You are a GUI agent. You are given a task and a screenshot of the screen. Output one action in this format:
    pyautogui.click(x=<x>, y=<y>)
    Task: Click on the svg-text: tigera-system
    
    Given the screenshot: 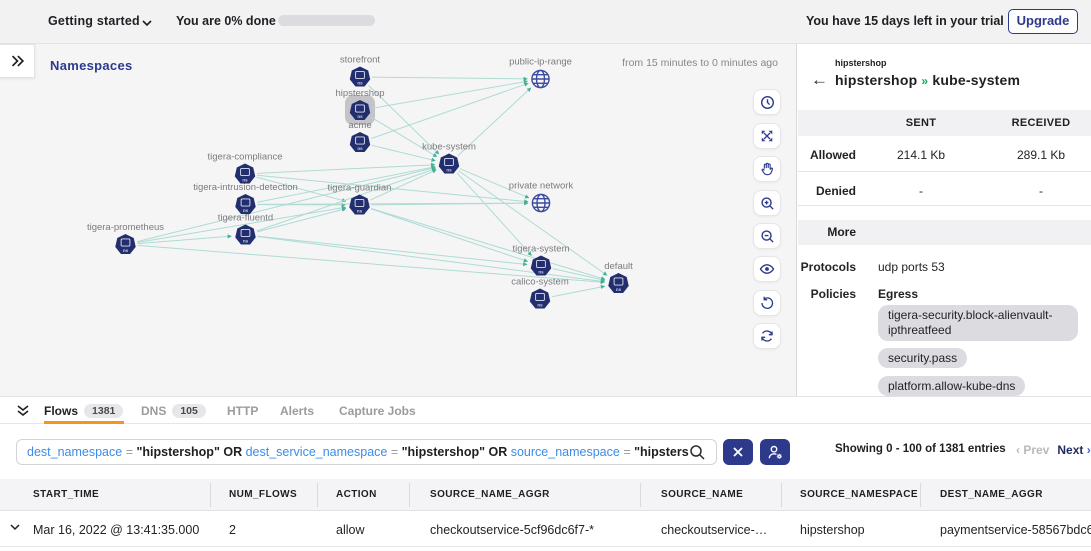 What is the action you would take?
    pyautogui.click(x=540, y=249)
    